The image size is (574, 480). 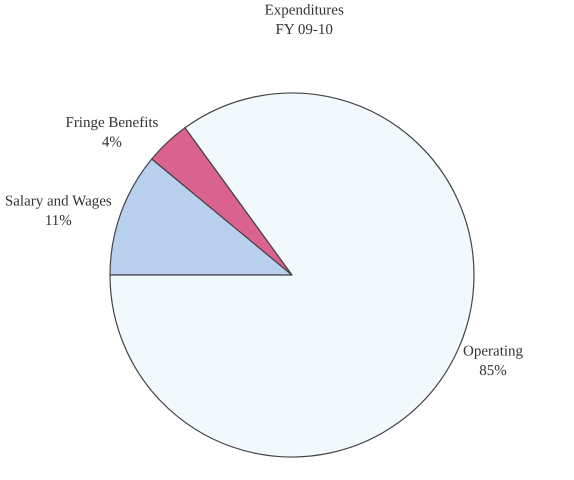 I want to click on slice-label: Fringe Benefits, so click(x=112, y=123).